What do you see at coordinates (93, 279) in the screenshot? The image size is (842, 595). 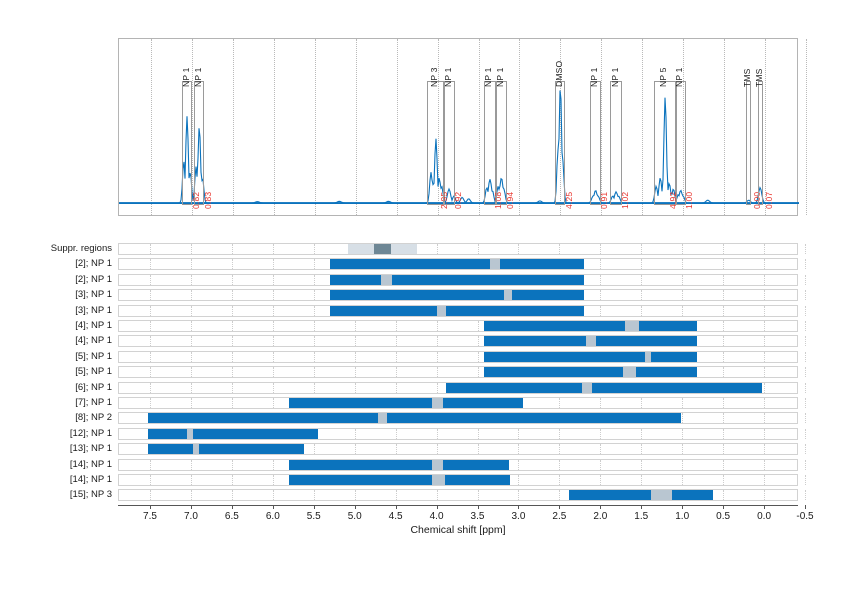 I see `range-row-label: [2]; NP 1` at bounding box center [93, 279].